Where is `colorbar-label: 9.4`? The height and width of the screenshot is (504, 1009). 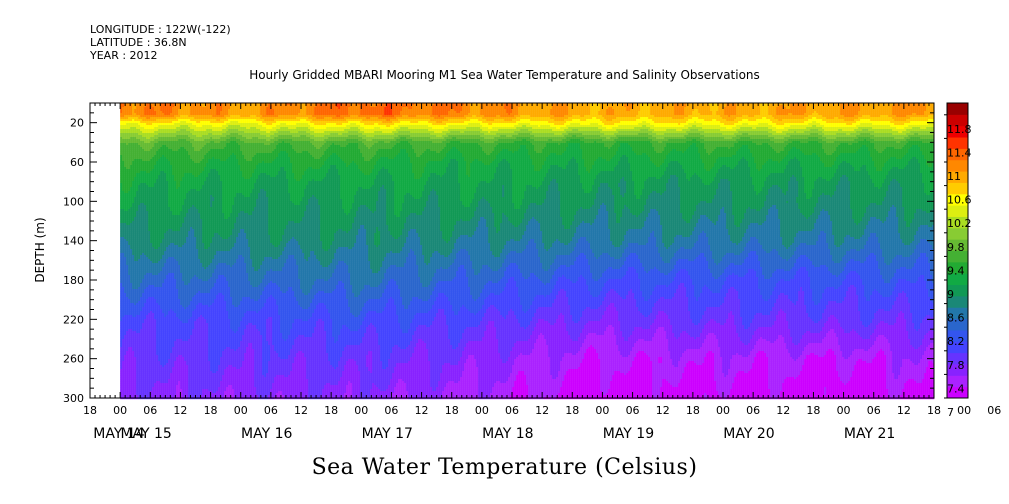
colorbar-label: 9.4 is located at coordinates (956, 270).